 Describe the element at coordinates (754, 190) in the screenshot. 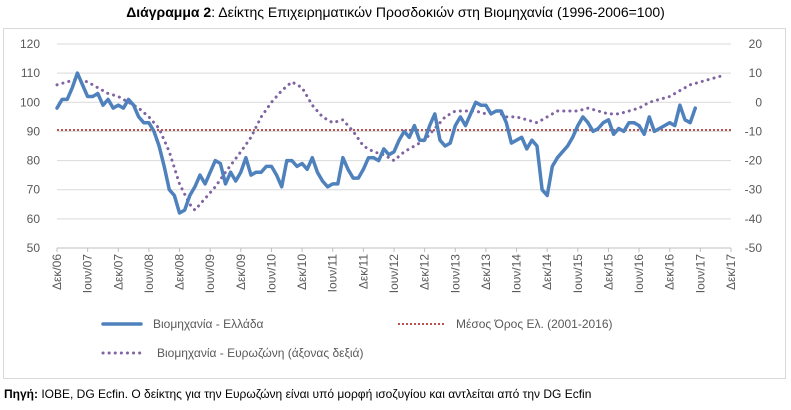

I see `y-right-tick-label: -30` at that location.